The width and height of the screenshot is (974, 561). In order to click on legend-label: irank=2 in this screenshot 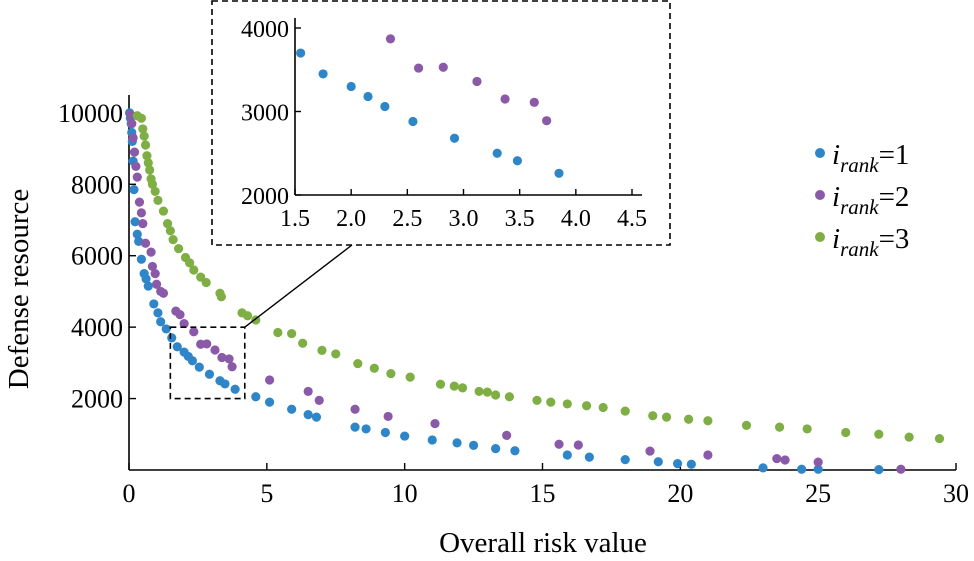, I will do `click(870, 200)`.